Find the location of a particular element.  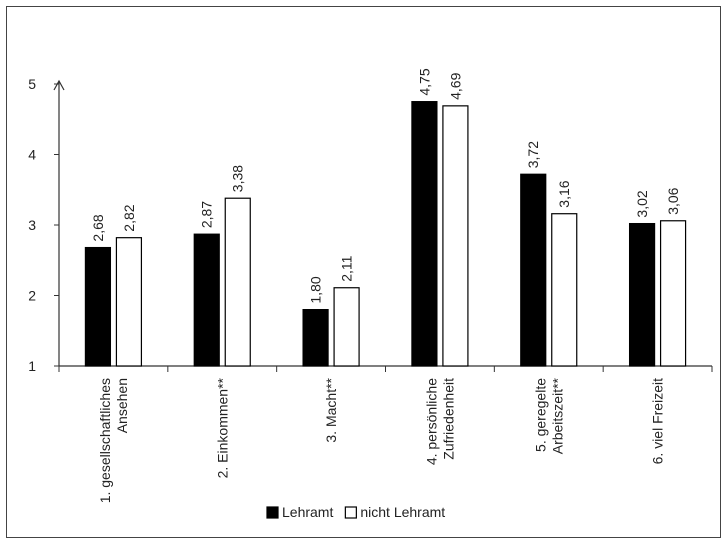

legend-label-nicht-lehramt: nicht Lehramt is located at coordinates (402, 512).